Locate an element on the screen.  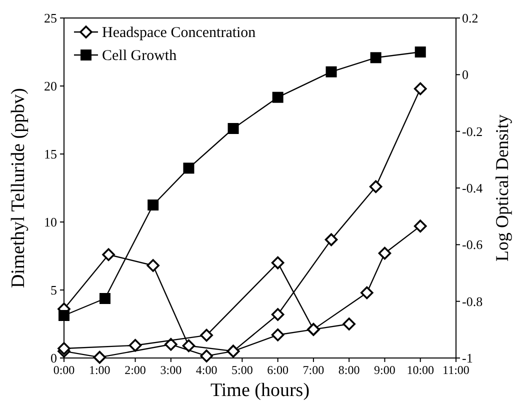
y2-axis-title: Log Optical Density is located at coordinates (502, 188).